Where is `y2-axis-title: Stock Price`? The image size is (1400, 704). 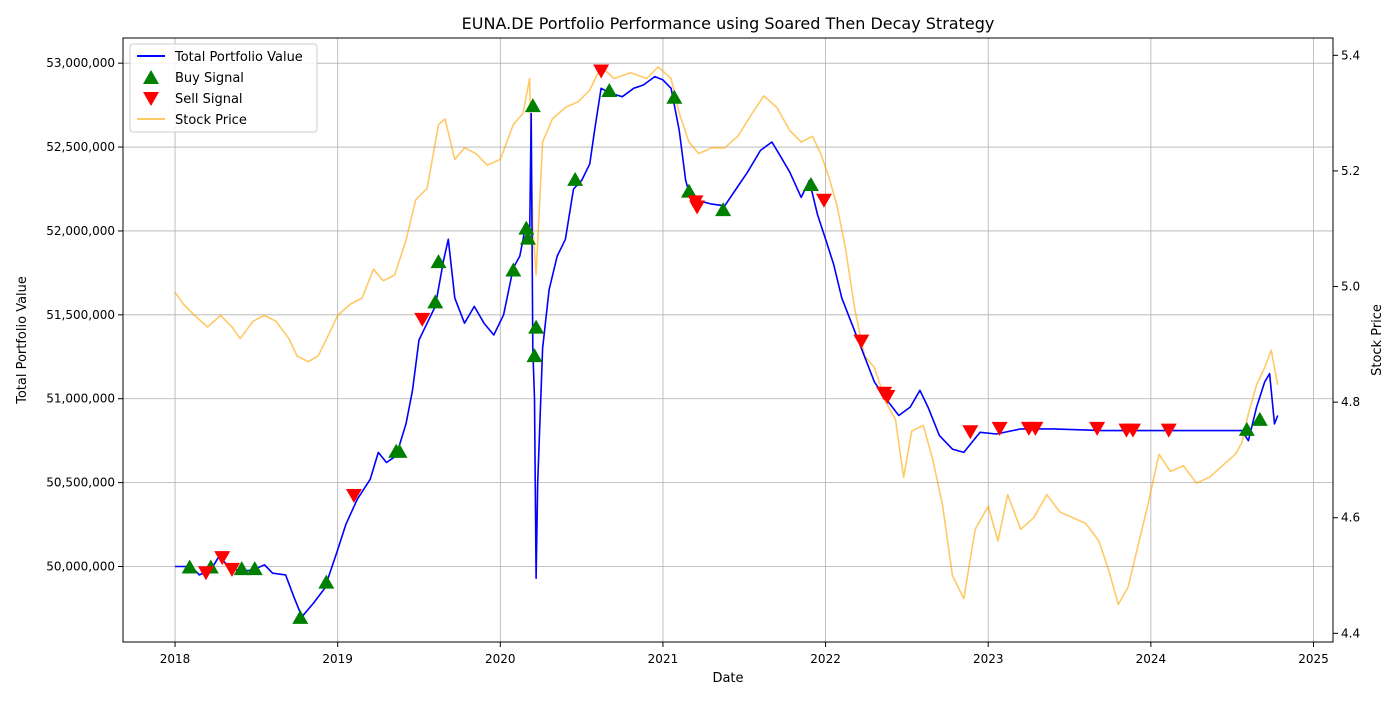 y2-axis-title: Stock Price is located at coordinates (1377, 340).